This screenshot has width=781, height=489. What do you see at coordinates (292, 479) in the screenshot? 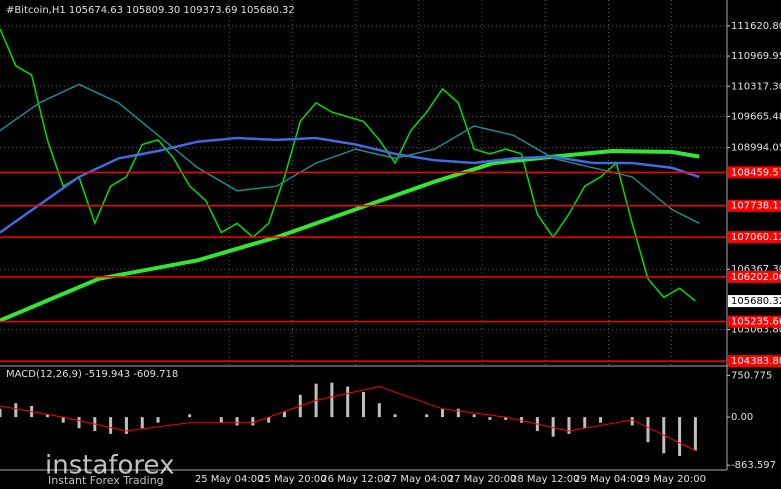
I see `x-tick-label: 25 May 20:00` at bounding box center [292, 479].